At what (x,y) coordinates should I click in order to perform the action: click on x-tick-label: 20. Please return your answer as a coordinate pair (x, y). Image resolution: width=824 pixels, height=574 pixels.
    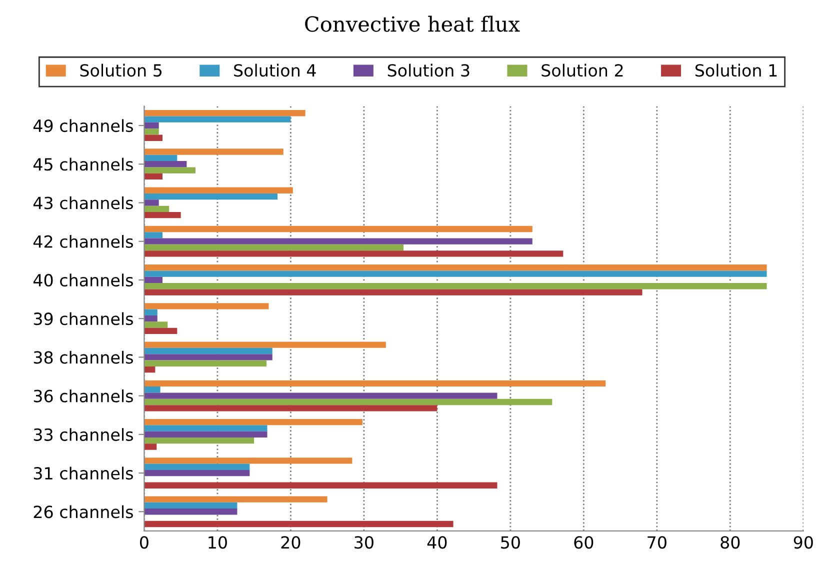
    Looking at the image, I should click on (290, 542).